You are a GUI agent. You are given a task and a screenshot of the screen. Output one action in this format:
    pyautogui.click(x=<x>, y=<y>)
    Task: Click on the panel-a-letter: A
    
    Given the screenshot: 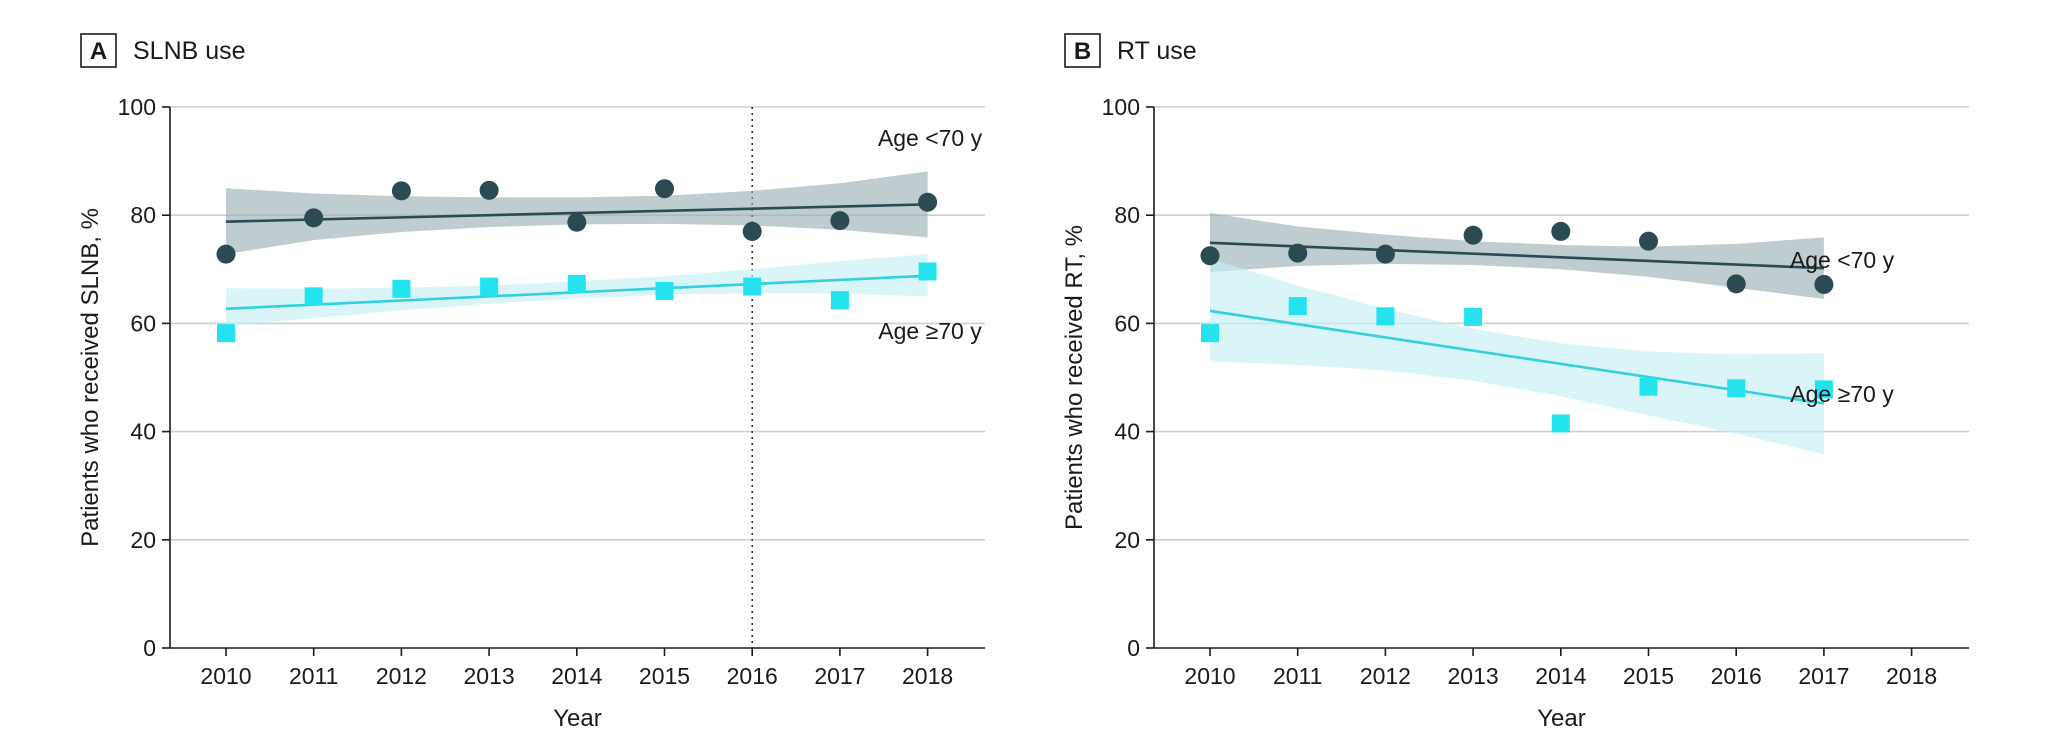 What is the action you would take?
    pyautogui.click(x=98, y=51)
    